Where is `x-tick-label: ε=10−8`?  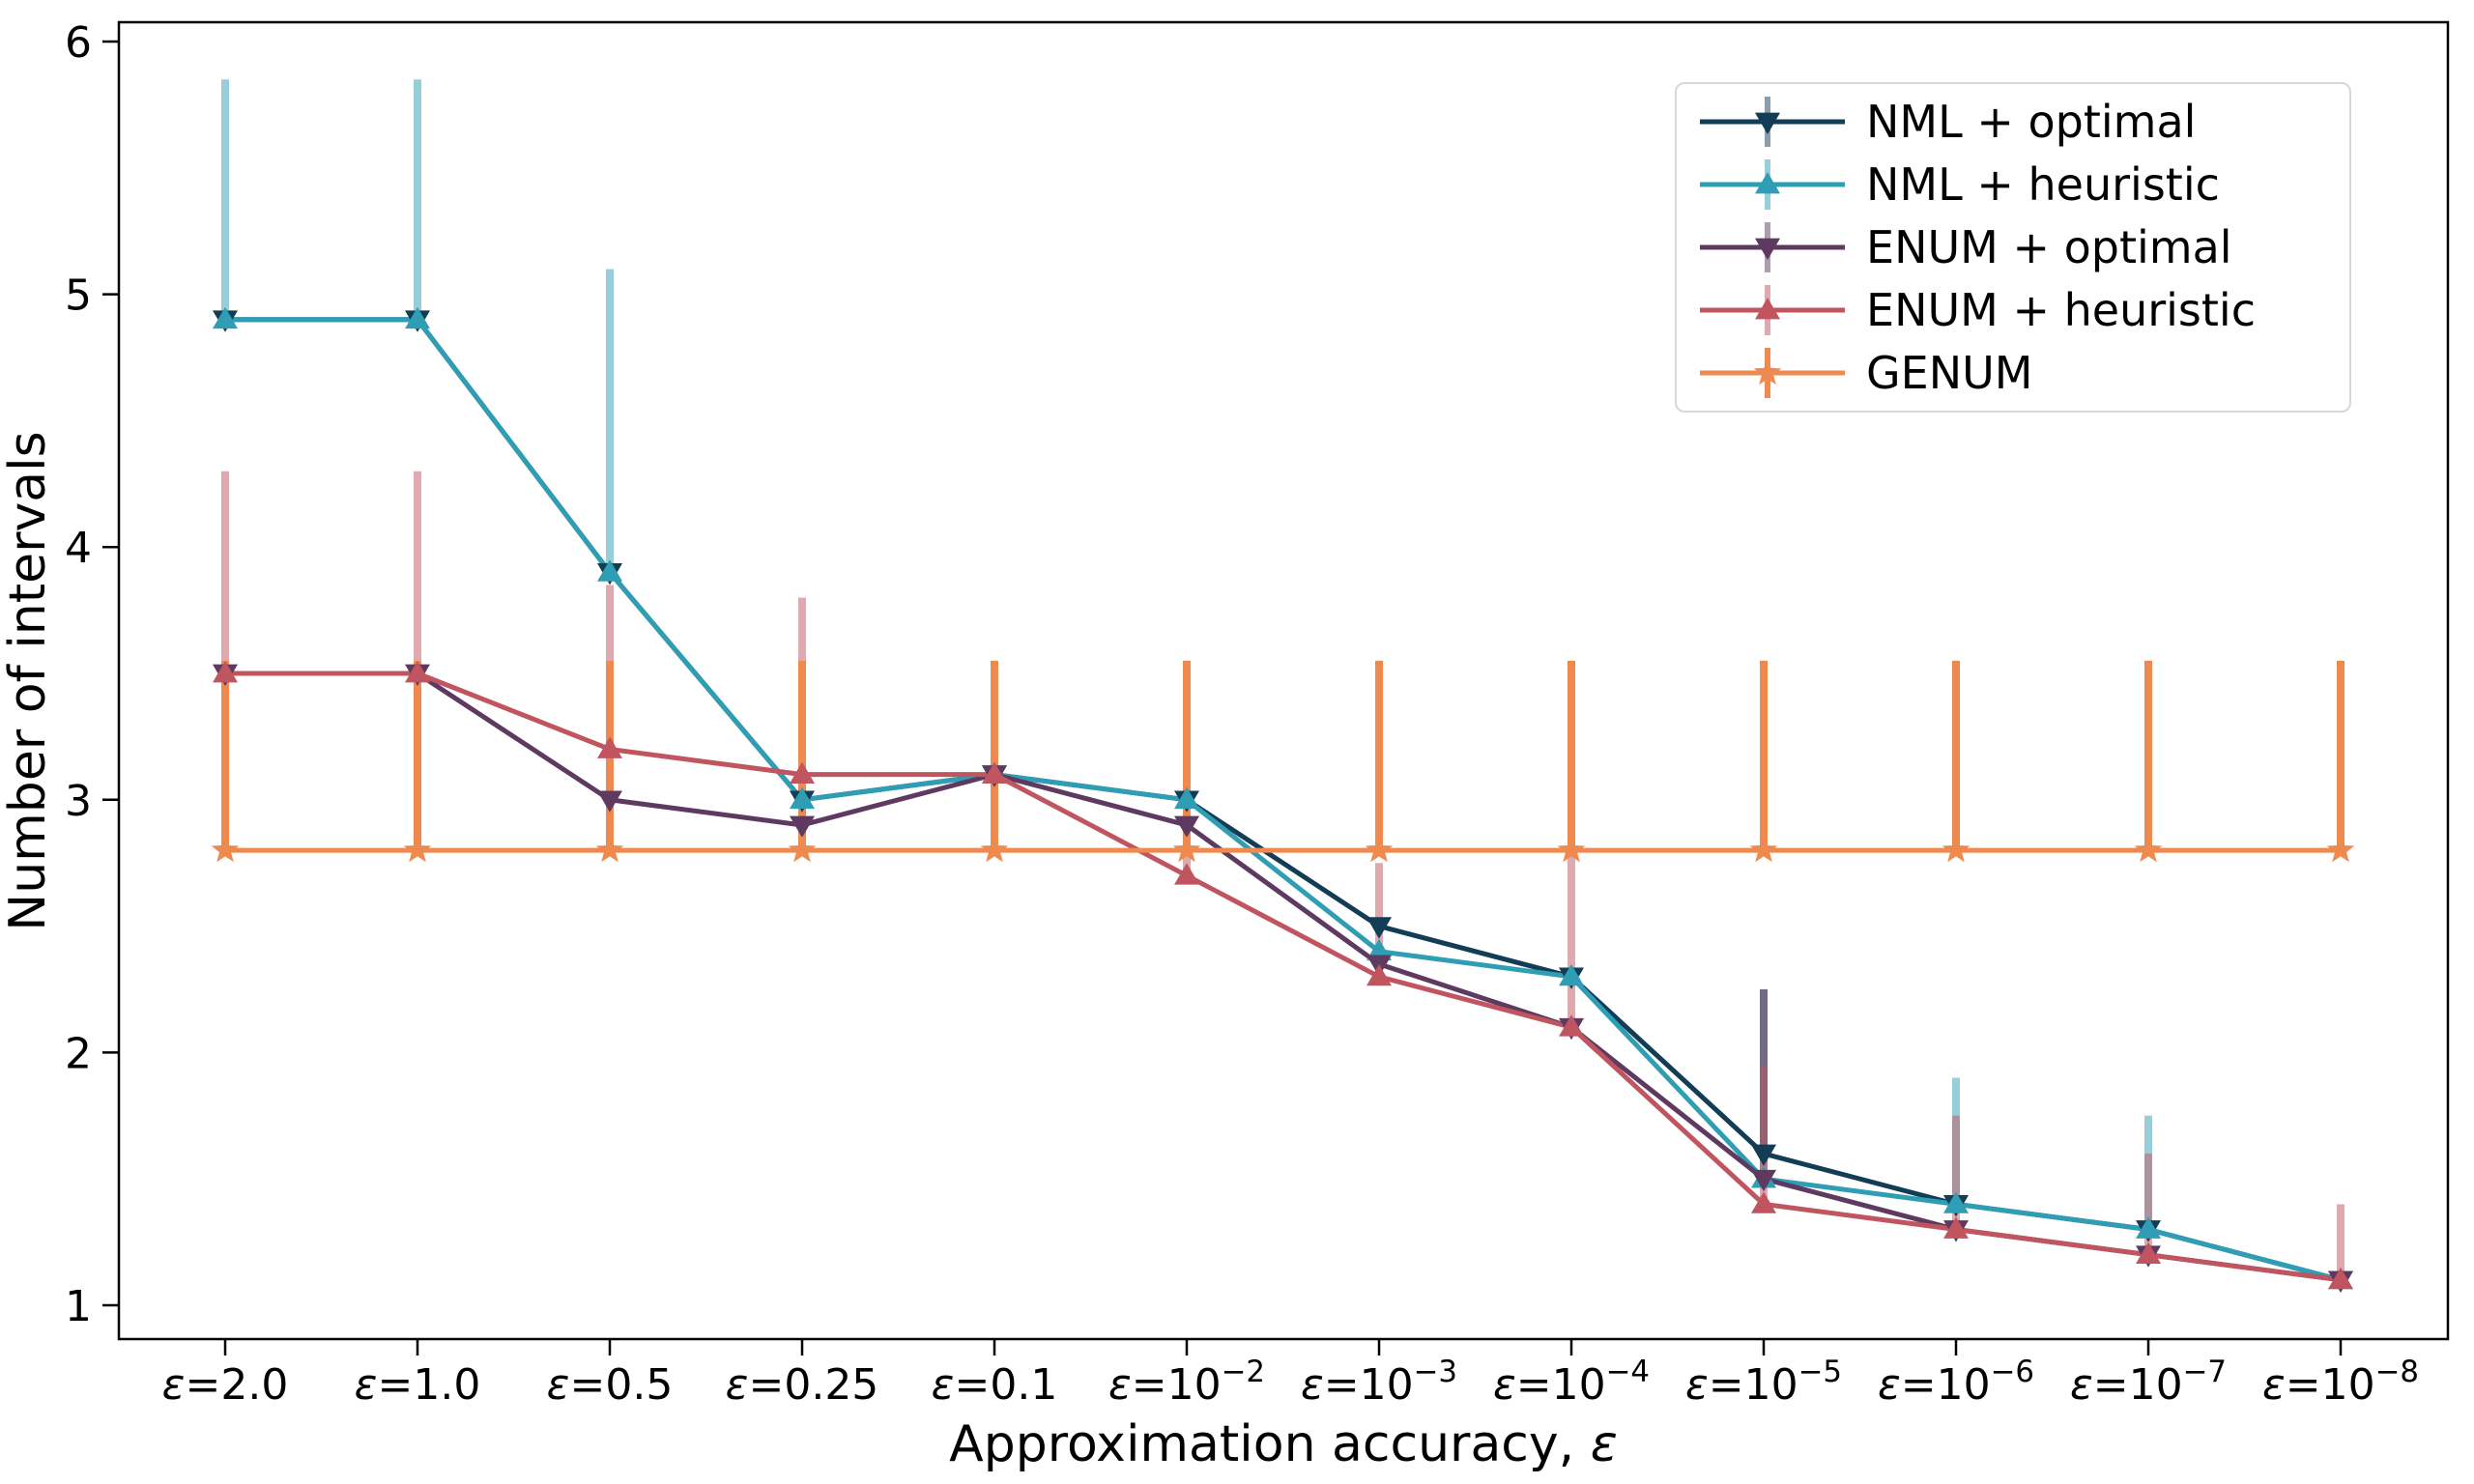
x-tick-label: ε=10−8 is located at coordinates (2340, 1383).